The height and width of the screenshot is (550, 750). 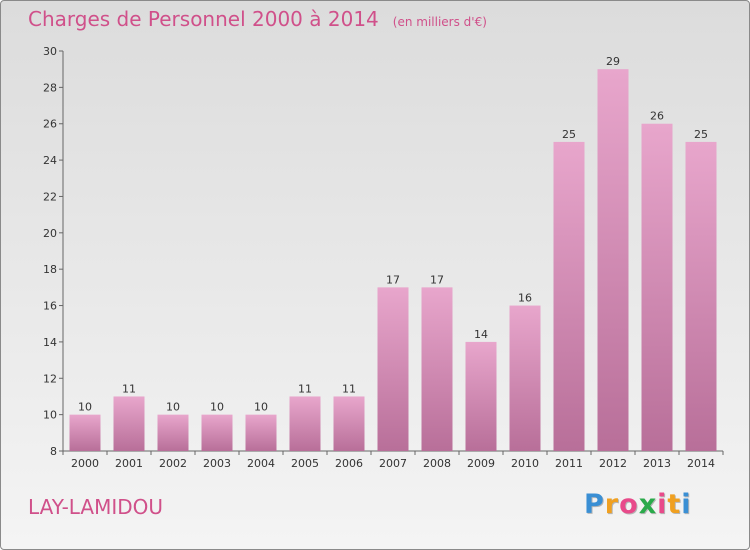 I want to click on x-tick-label: 2013, so click(x=657, y=463).